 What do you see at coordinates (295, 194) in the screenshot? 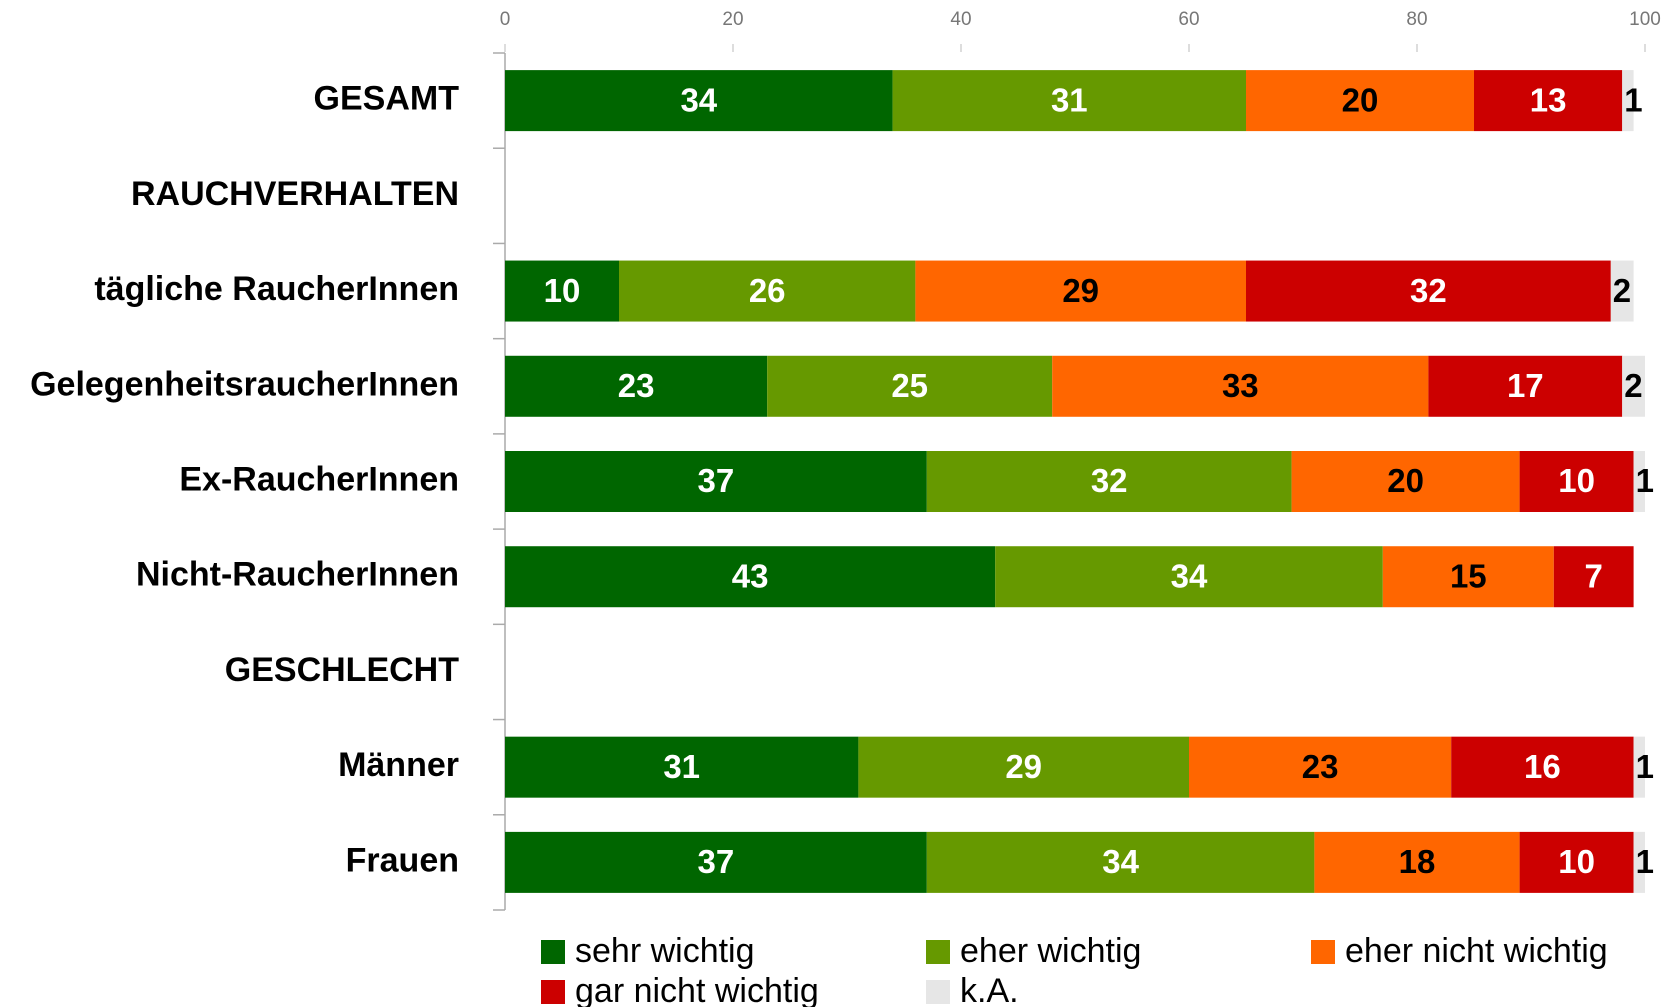
I see `category-label: RAUCHVERHALTEN` at bounding box center [295, 194].